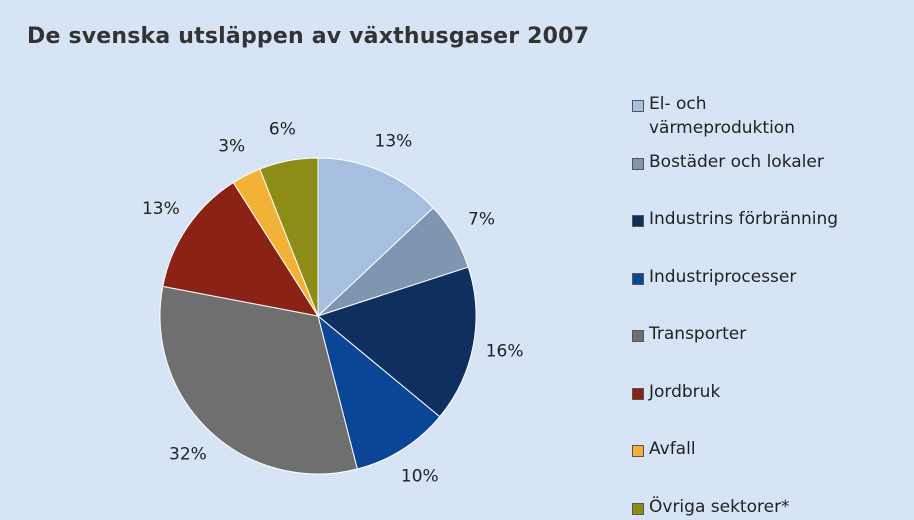  I want to click on legend-item: Övriga sektorer*, so click(770, 507).